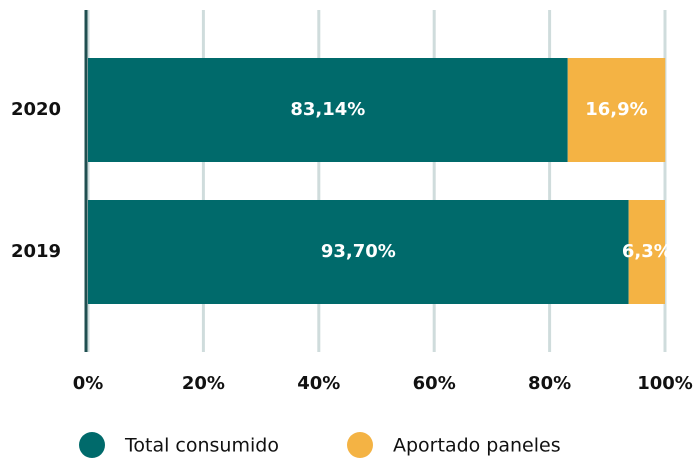 Image resolution: width=696 pixels, height=461 pixels. I want to click on x-tick-label: 20%, so click(203, 383).